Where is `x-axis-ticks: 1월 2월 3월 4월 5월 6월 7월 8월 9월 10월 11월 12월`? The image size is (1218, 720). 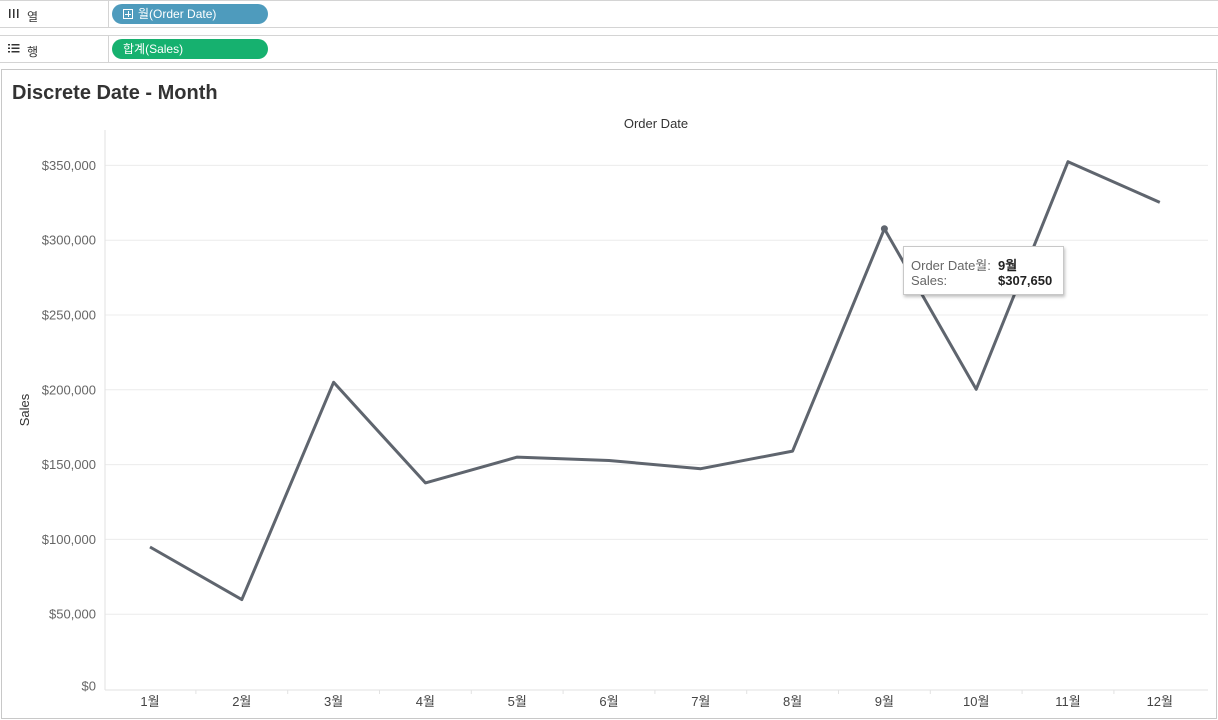
x-axis-ticks: 1월 2월 3월 4월 5월 6월 7월 8월 9월 10월 11월 12월 is located at coordinates (656, 699).